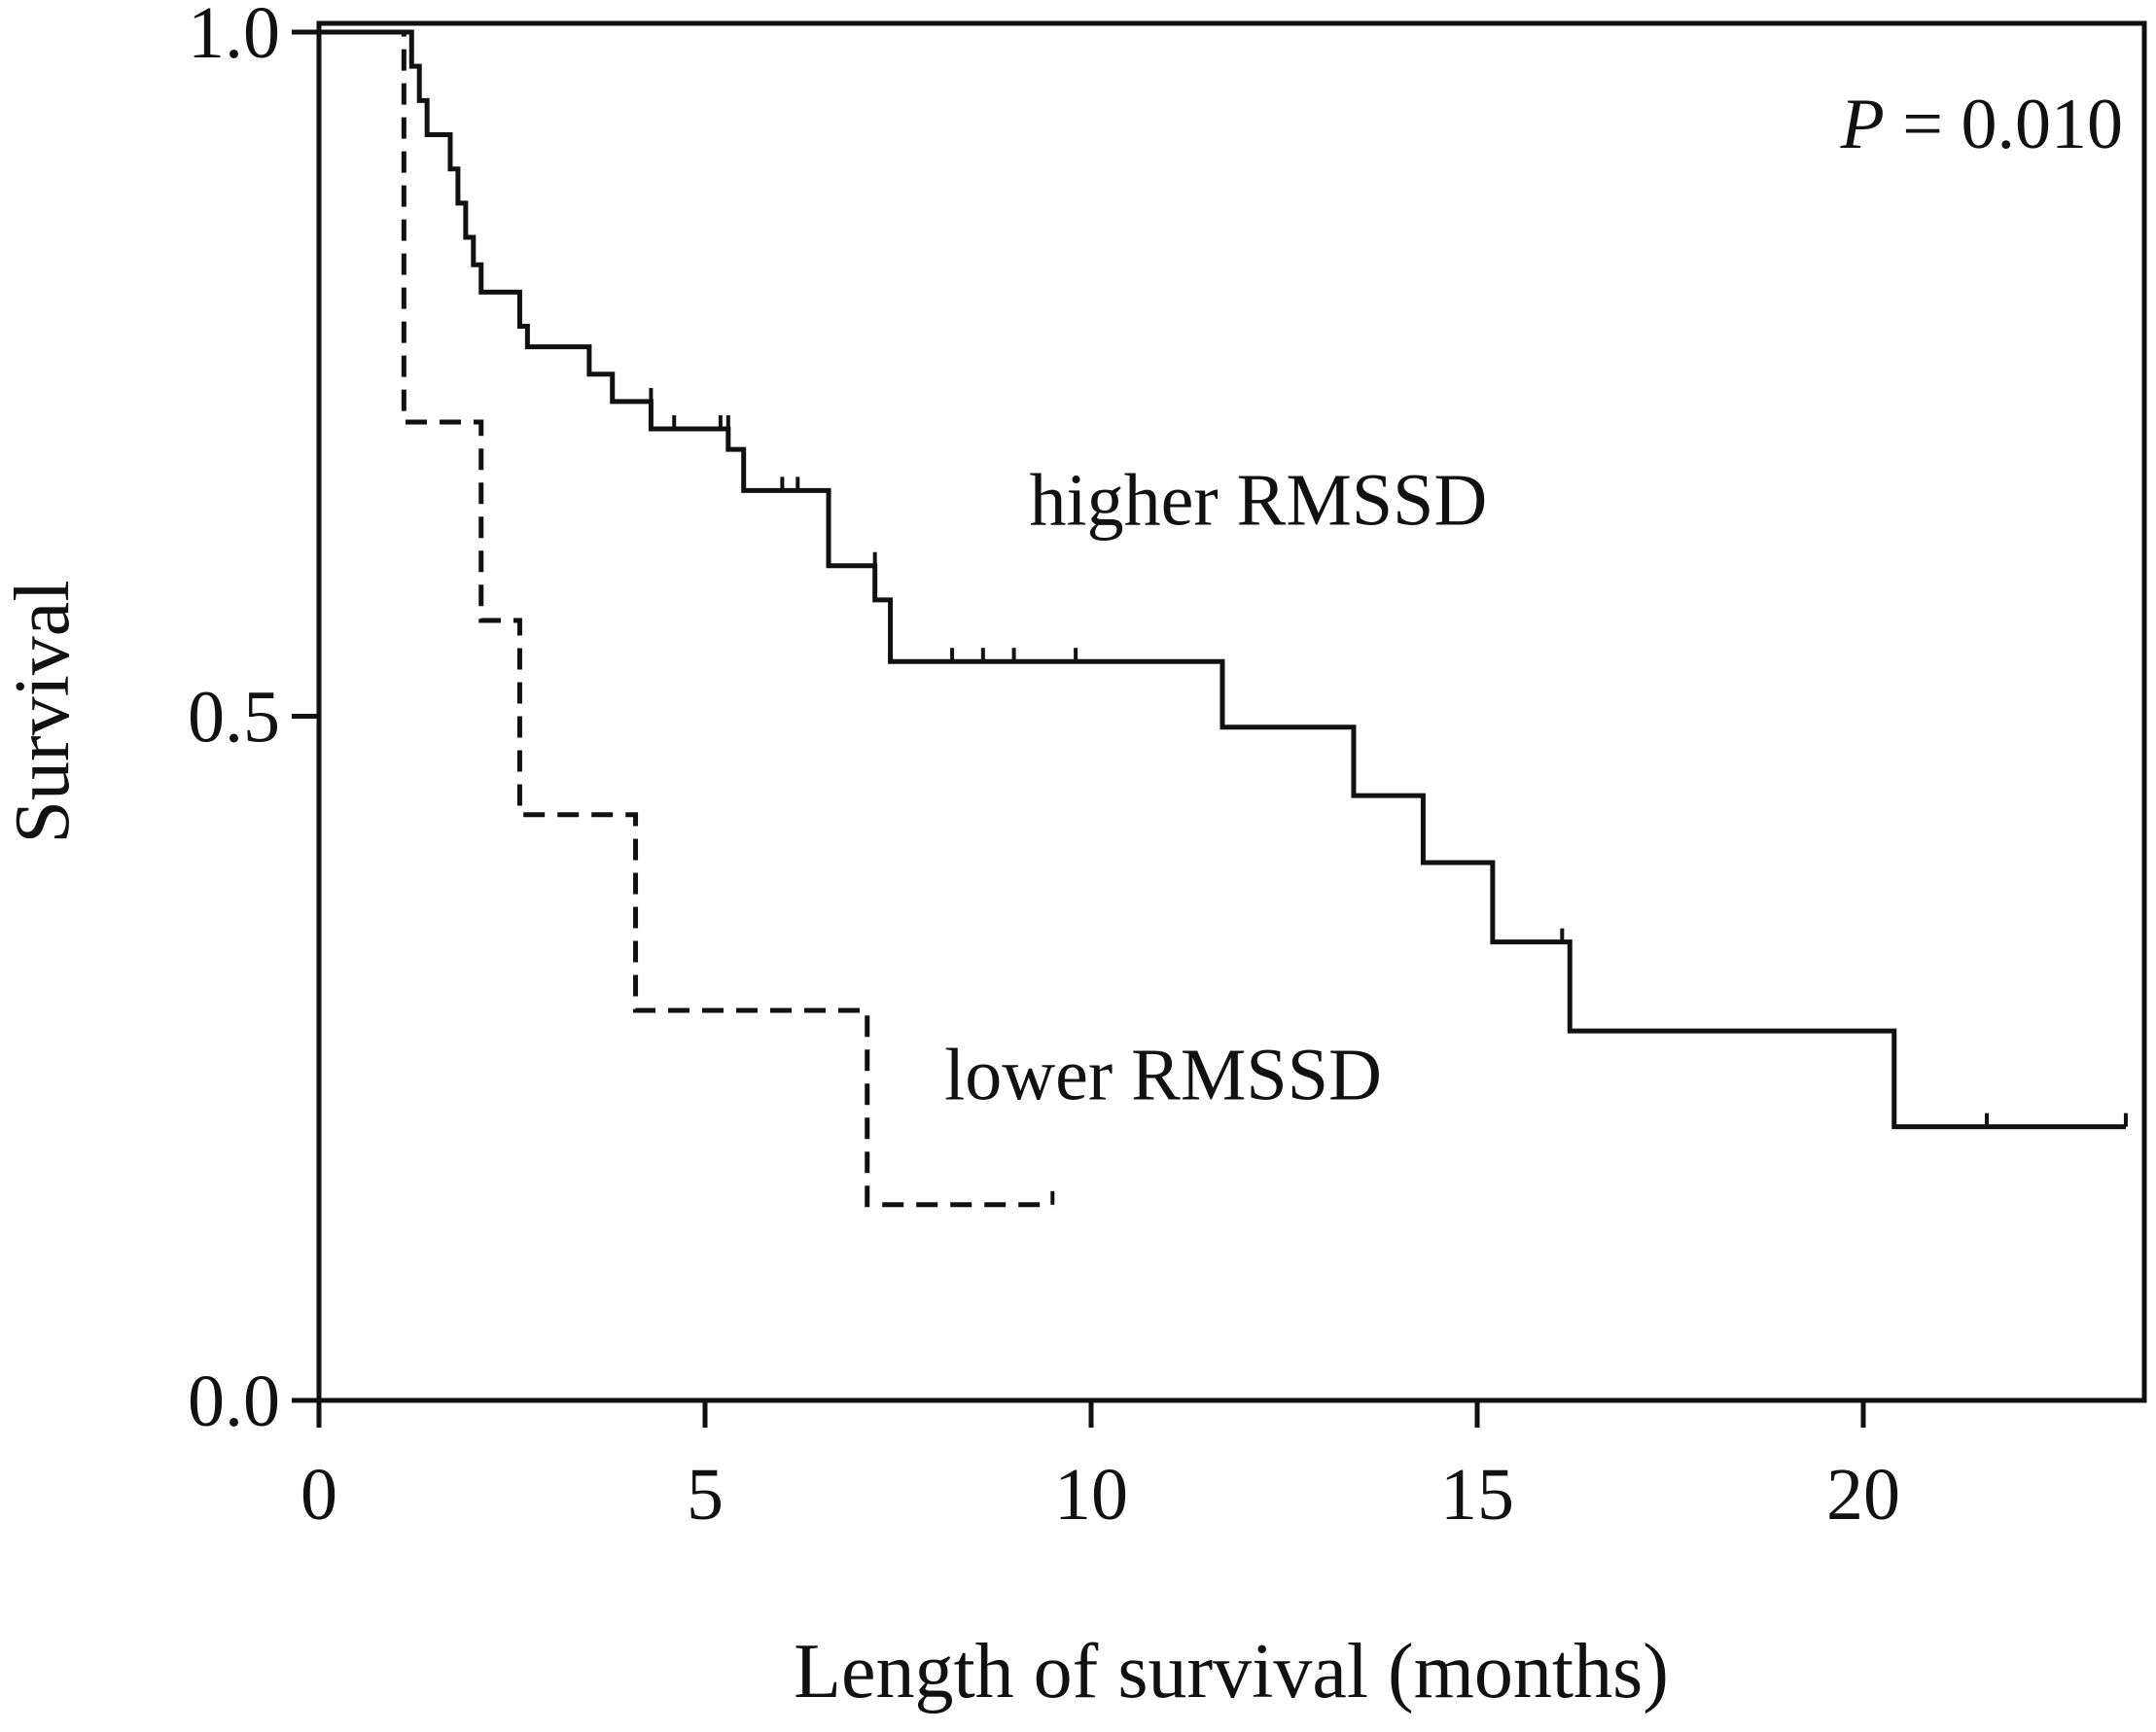  What do you see at coordinates (43, 711) in the screenshot?
I see `y-axis-label: Survival` at bounding box center [43, 711].